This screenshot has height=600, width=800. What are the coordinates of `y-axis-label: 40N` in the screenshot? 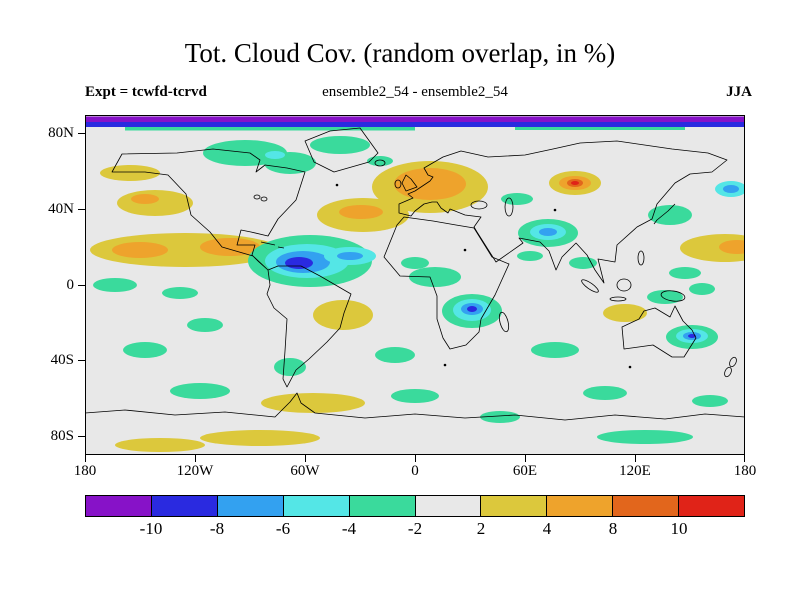 It's located at (61, 209).